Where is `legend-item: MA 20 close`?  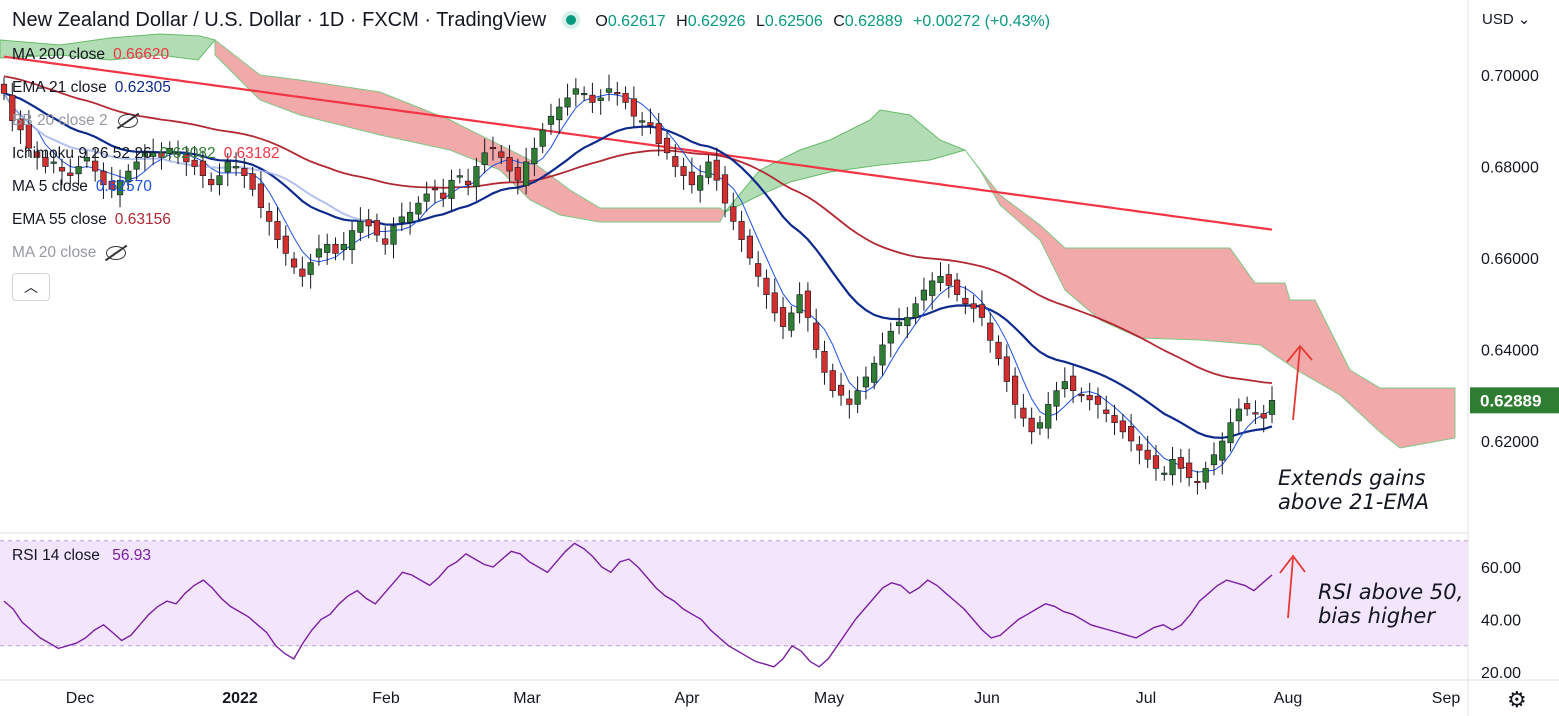
legend-item: MA 20 close is located at coordinates (69, 253).